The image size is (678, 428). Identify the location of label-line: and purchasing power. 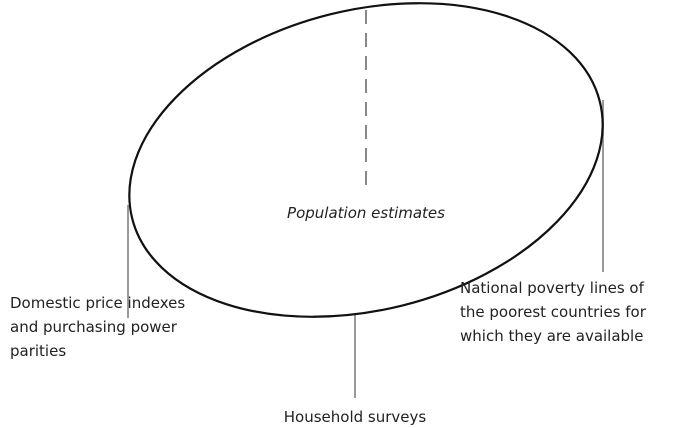
(94, 327).